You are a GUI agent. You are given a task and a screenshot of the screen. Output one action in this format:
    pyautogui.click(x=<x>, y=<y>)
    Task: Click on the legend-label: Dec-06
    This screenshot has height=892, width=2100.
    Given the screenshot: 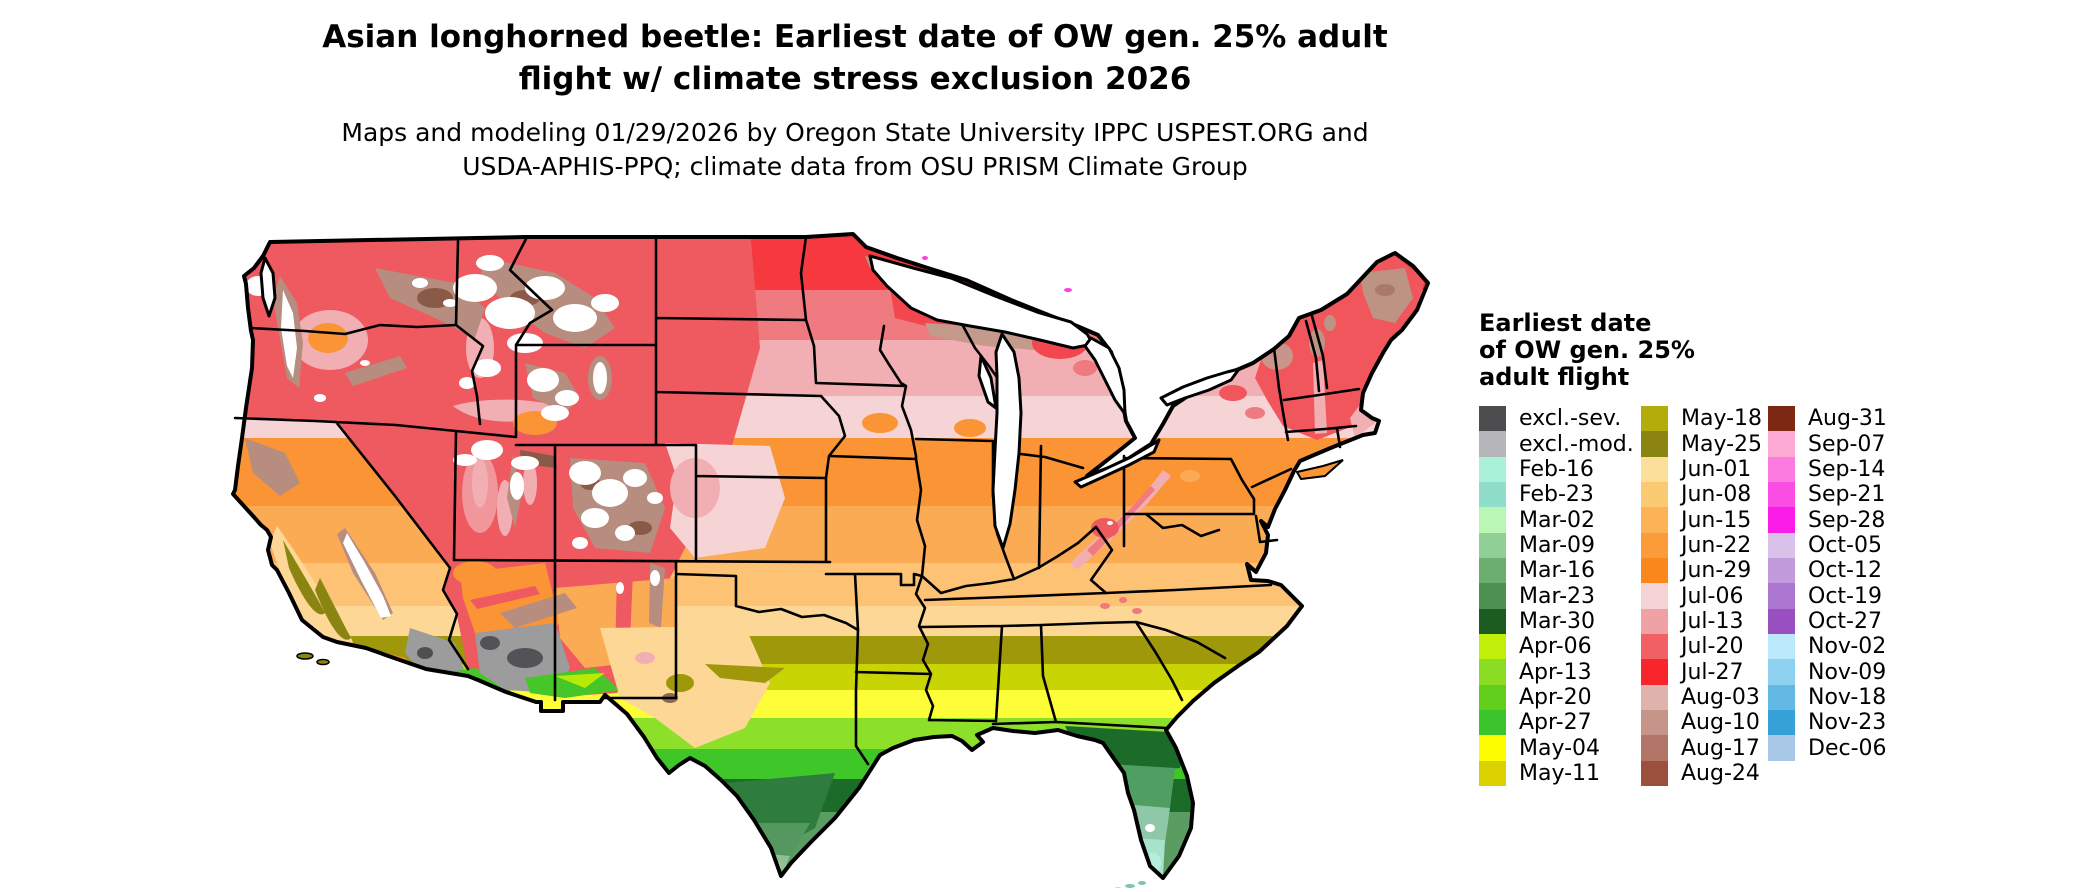 What is the action you would take?
    pyautogui.click(x=1847, y=748)
    